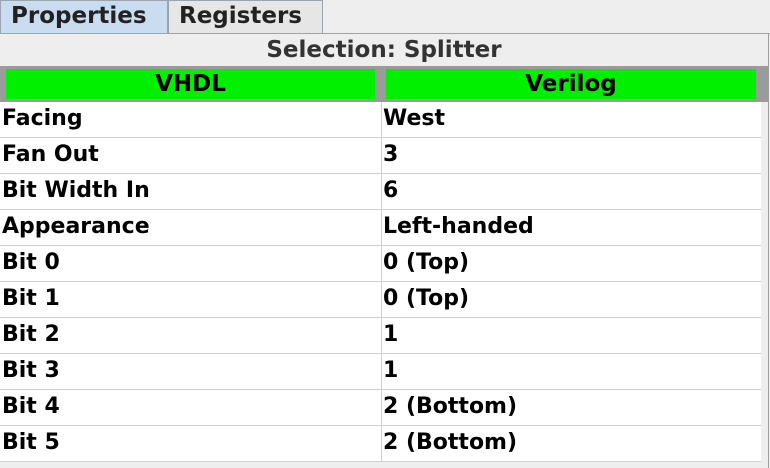  Describe the element at coordinates (380, 264) in the screenshot. I see `table-row: Bit 0 0 (Top)` at that location.